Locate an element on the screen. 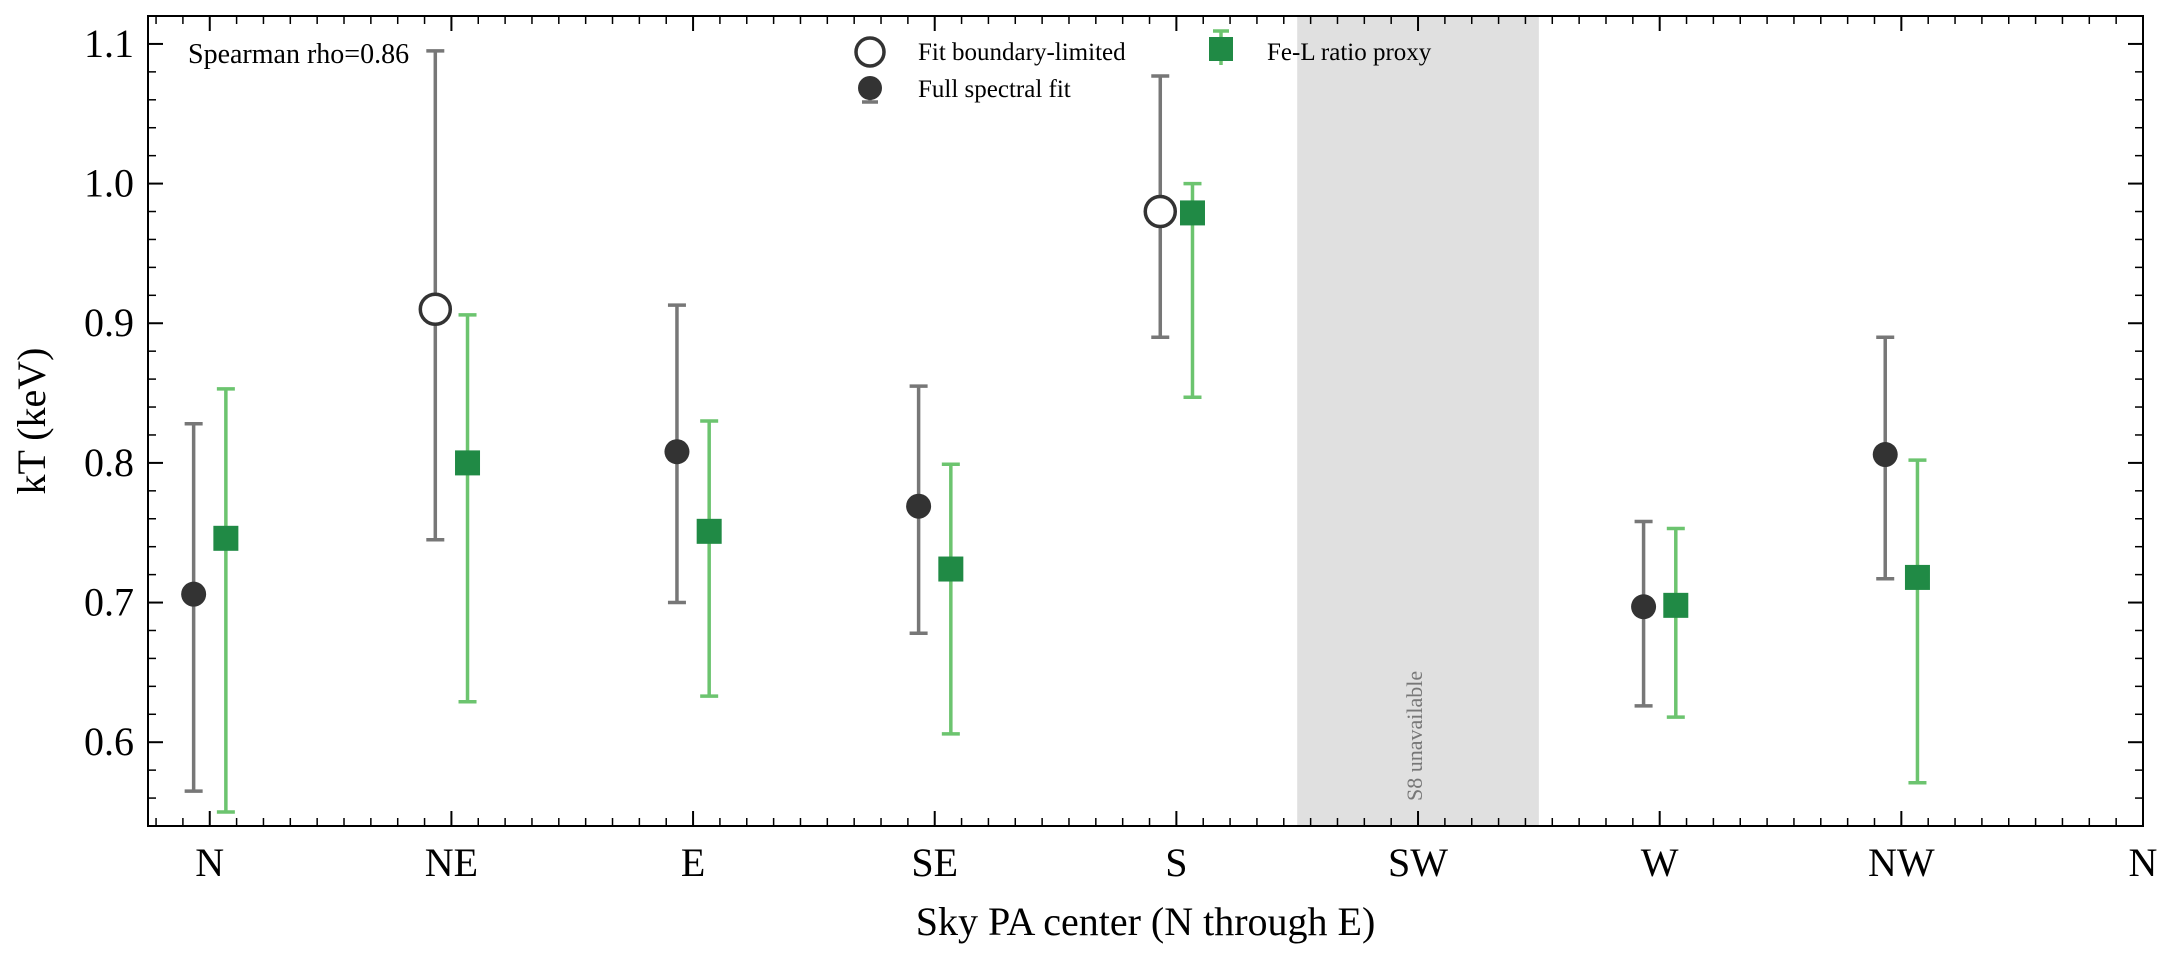  y-tick-label: 0.7 is located at coordinates (109, 602).